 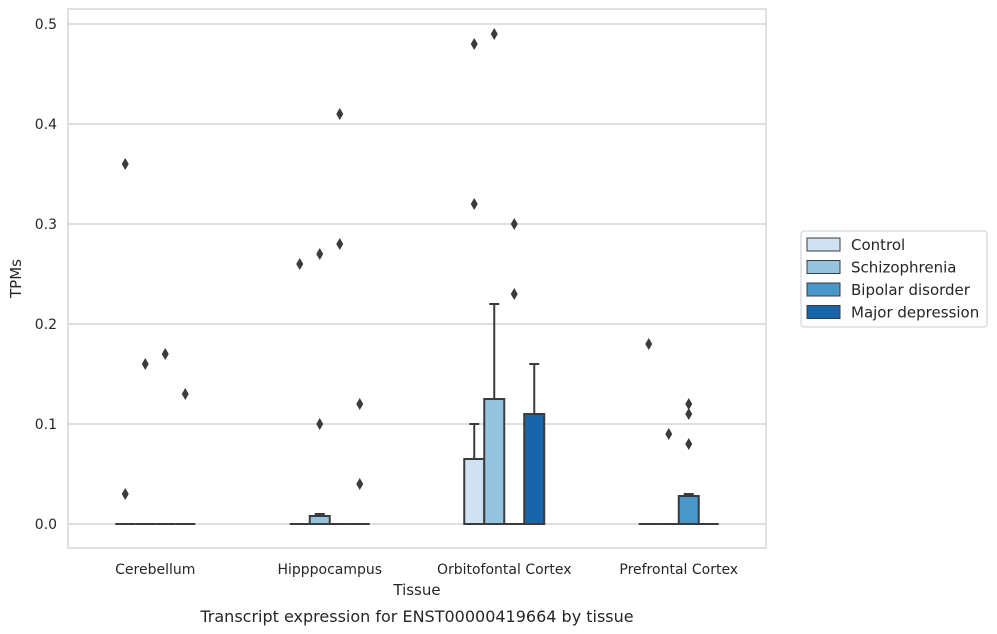 I want to click on x-tick-label: Orbitofontal Cortex, so click(x=504, y=570).